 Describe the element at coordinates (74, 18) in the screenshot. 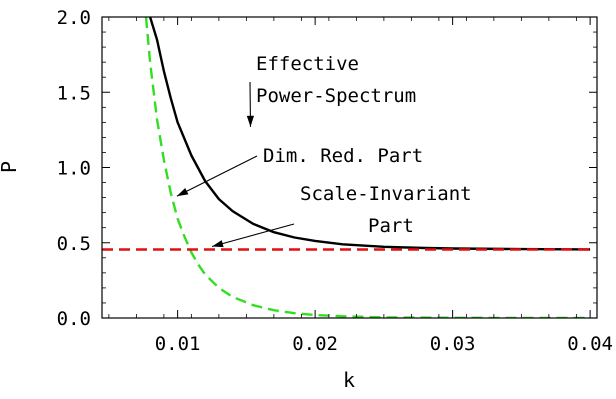

I see `y-tick-label: 2.0` at that location.